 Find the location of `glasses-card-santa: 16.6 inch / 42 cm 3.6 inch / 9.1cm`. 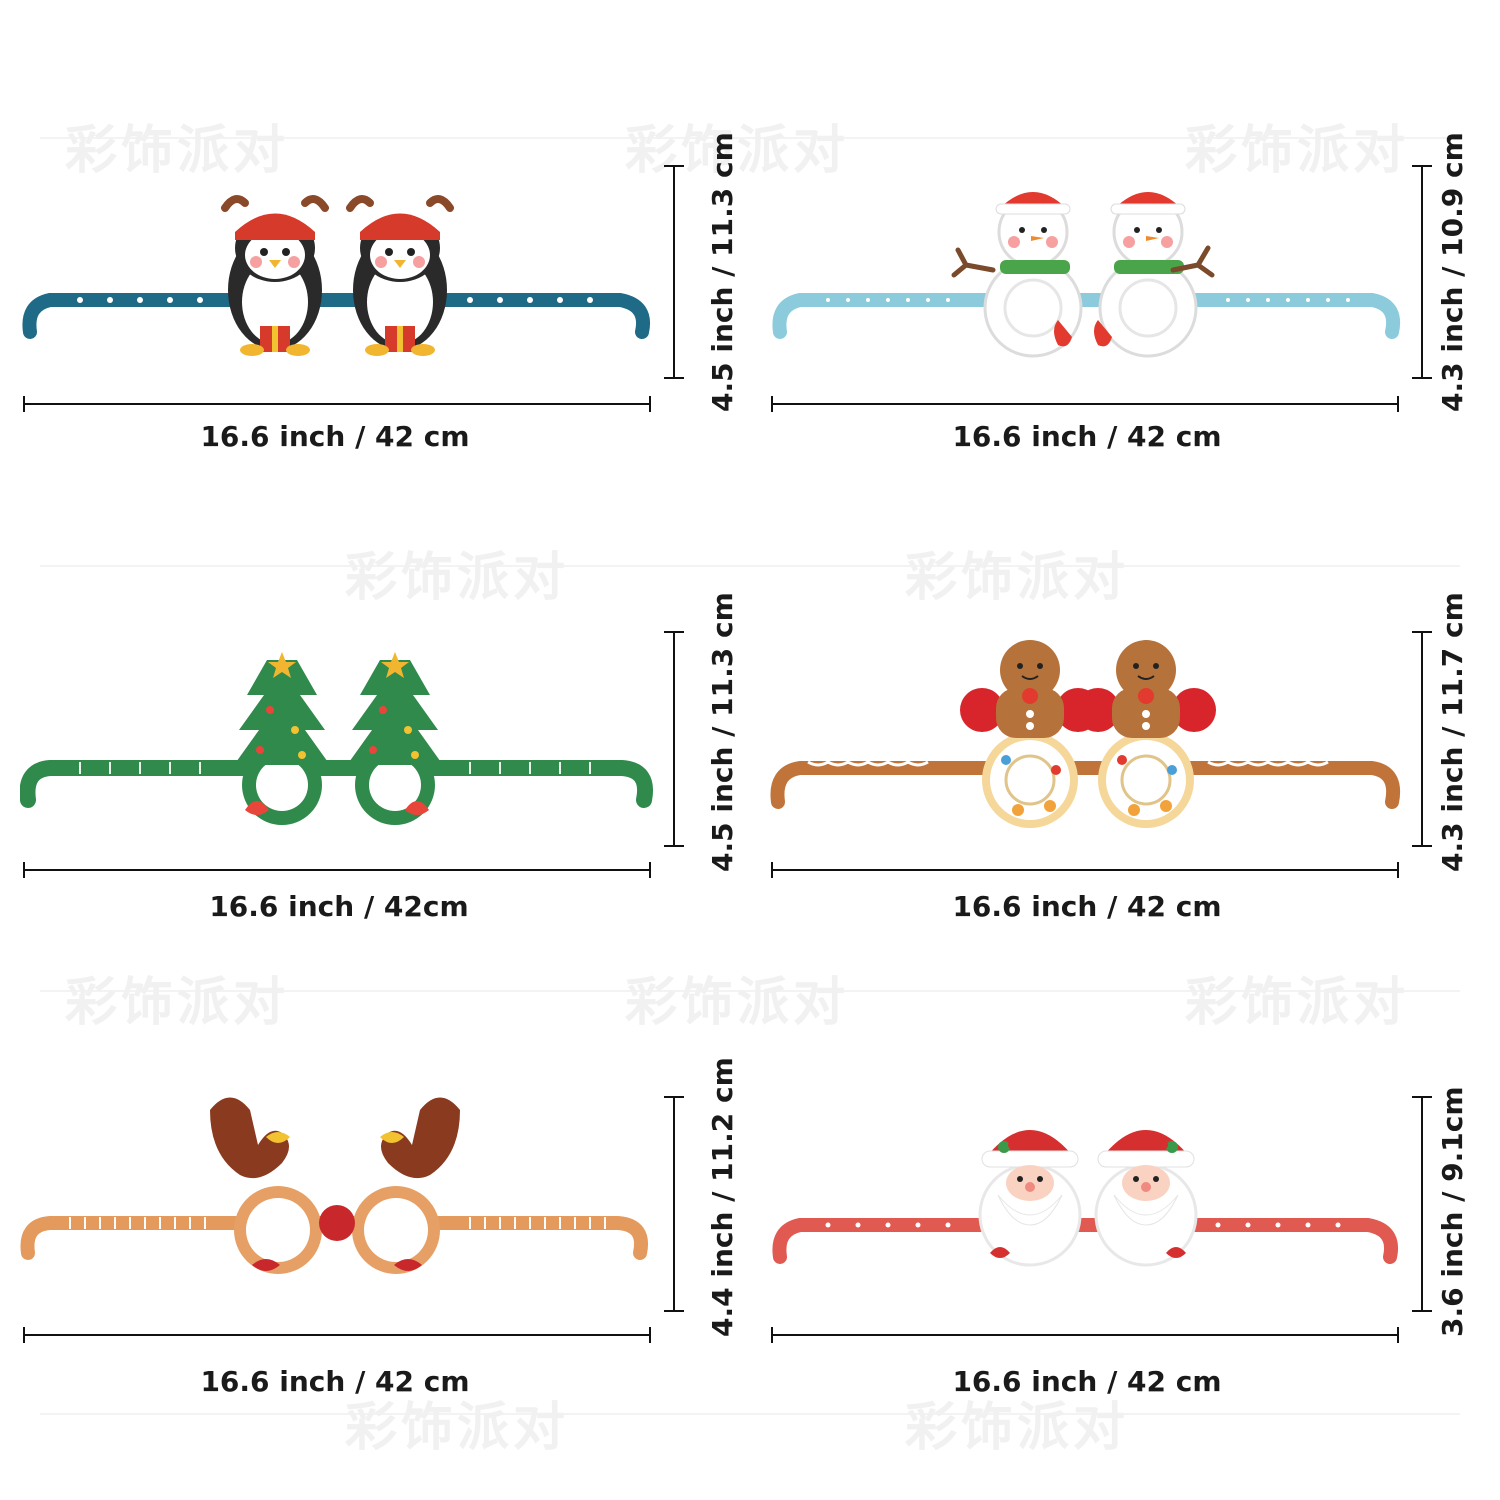

glasses-card-santa: 16.6 inch / 42 cm 3.6 inch / 9.1cm is located at coordinates (1128, 1236).